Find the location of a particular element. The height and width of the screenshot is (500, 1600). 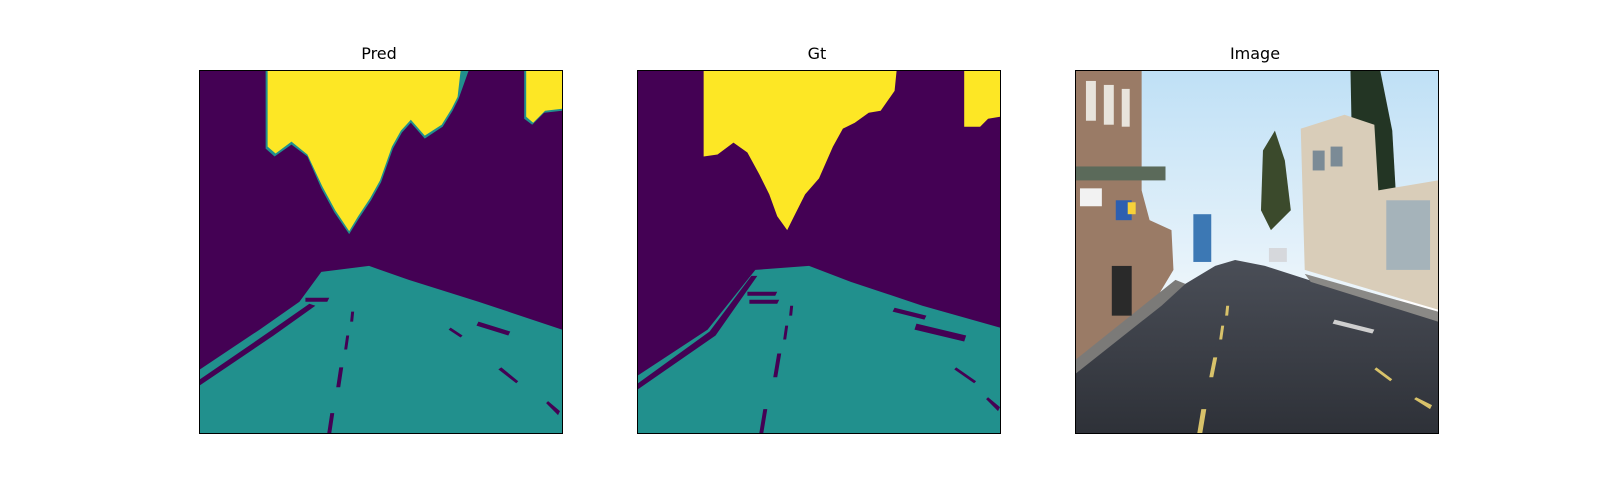

photo-tree is located at coordinates (1275, 180).